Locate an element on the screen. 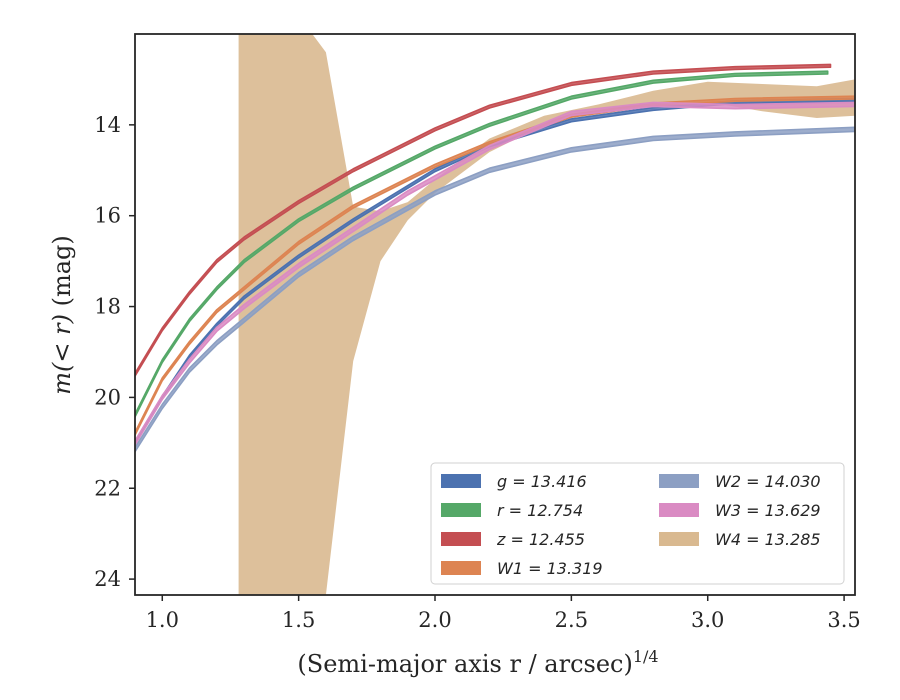  y-tick-label: 20 is located at coordinates (107, 397).